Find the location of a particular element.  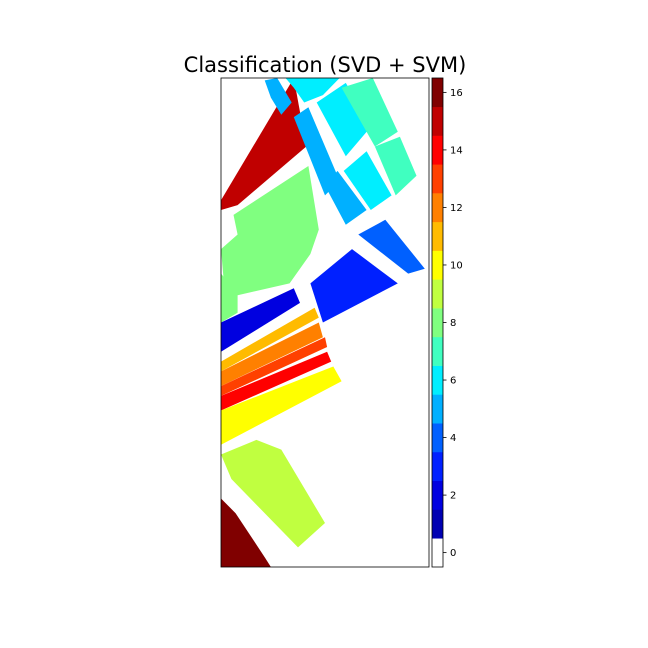

colorbar-tick-label-16: 16 is located at coordinates (456, 93).